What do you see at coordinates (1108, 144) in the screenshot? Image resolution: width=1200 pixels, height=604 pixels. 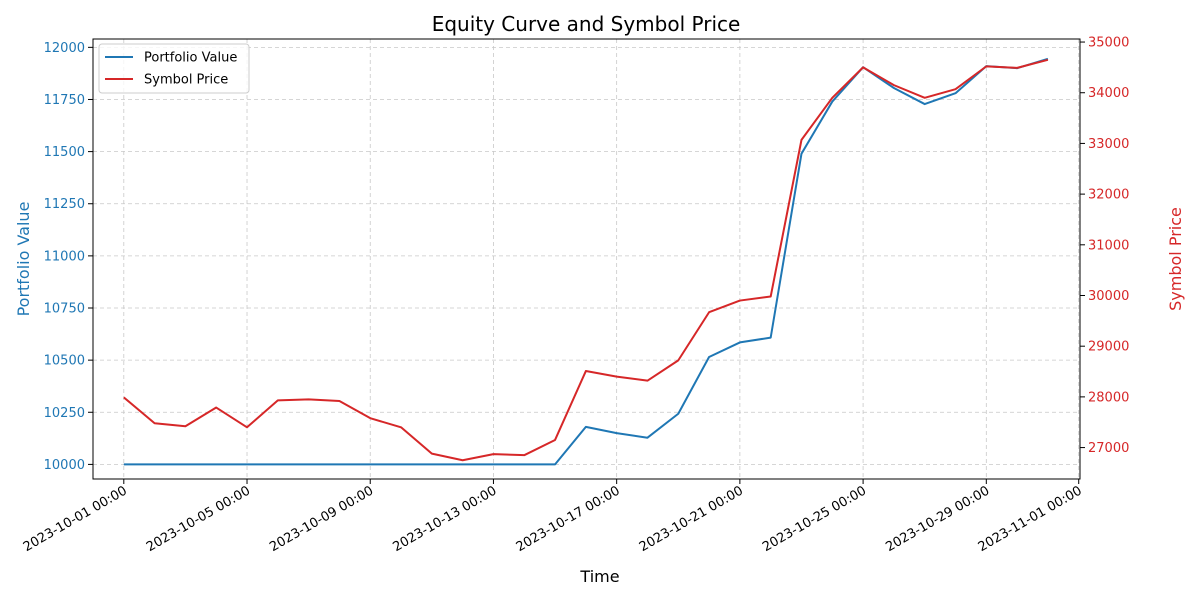 I see `right-y-tick-label: 33000` at bounding box center [1108, 144].